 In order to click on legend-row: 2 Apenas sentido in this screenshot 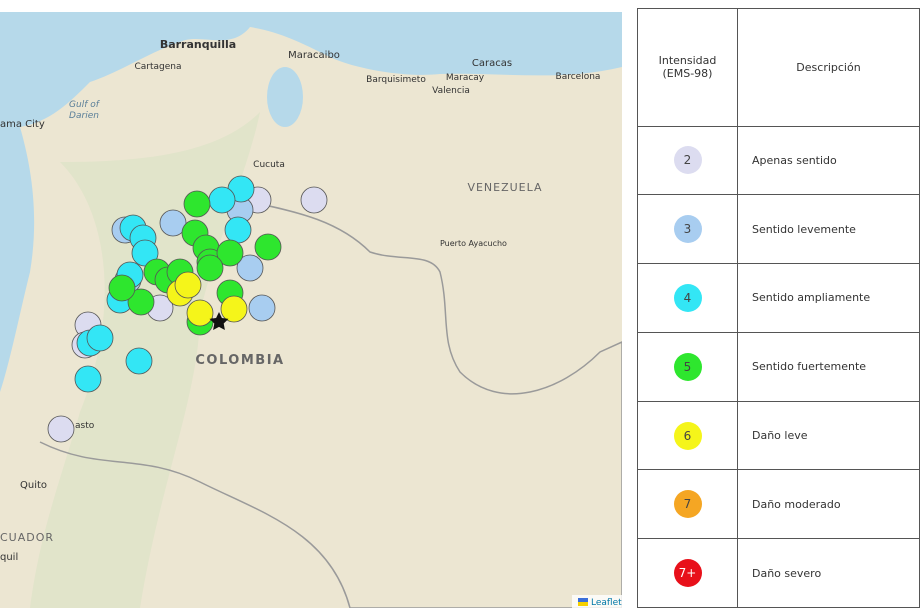, I will do `click(778, 160)`.